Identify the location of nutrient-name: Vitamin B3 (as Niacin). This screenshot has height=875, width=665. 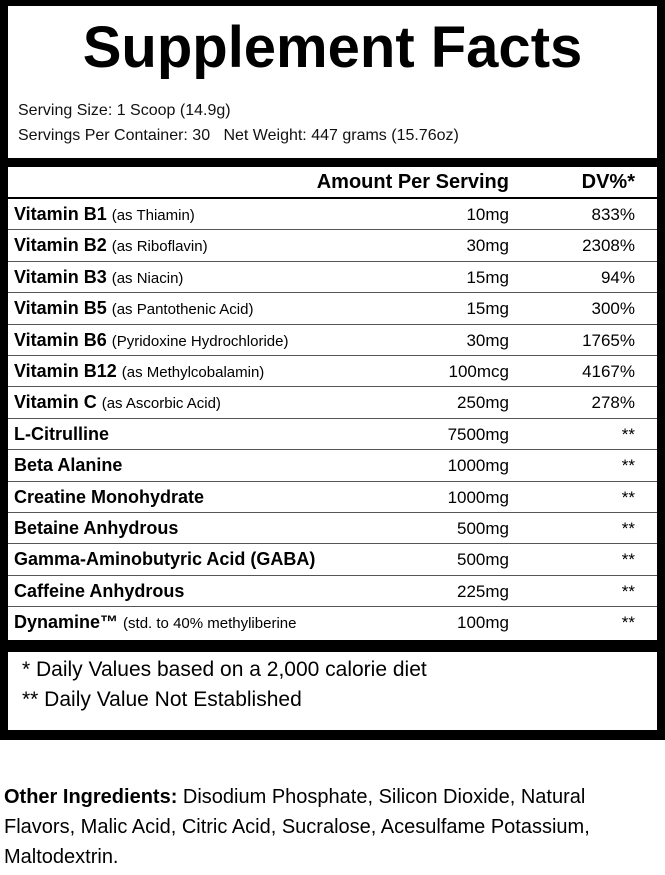
(98, 277).